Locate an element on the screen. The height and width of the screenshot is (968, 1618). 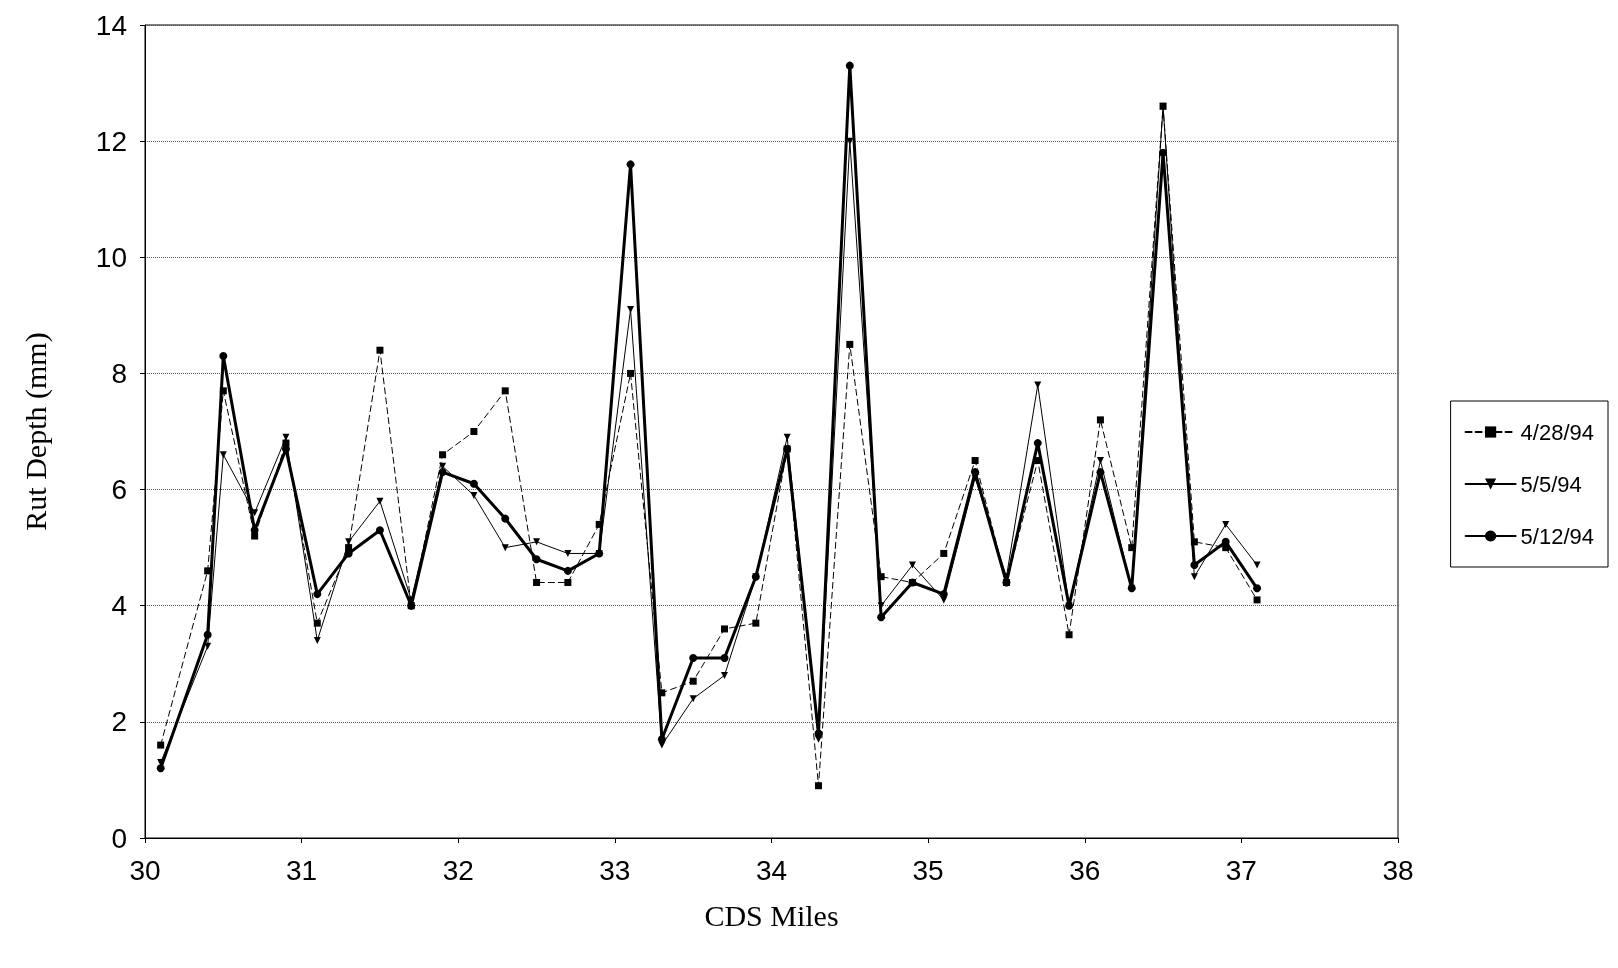
y-tick-label: 12 is located at coordinates (111, 141).